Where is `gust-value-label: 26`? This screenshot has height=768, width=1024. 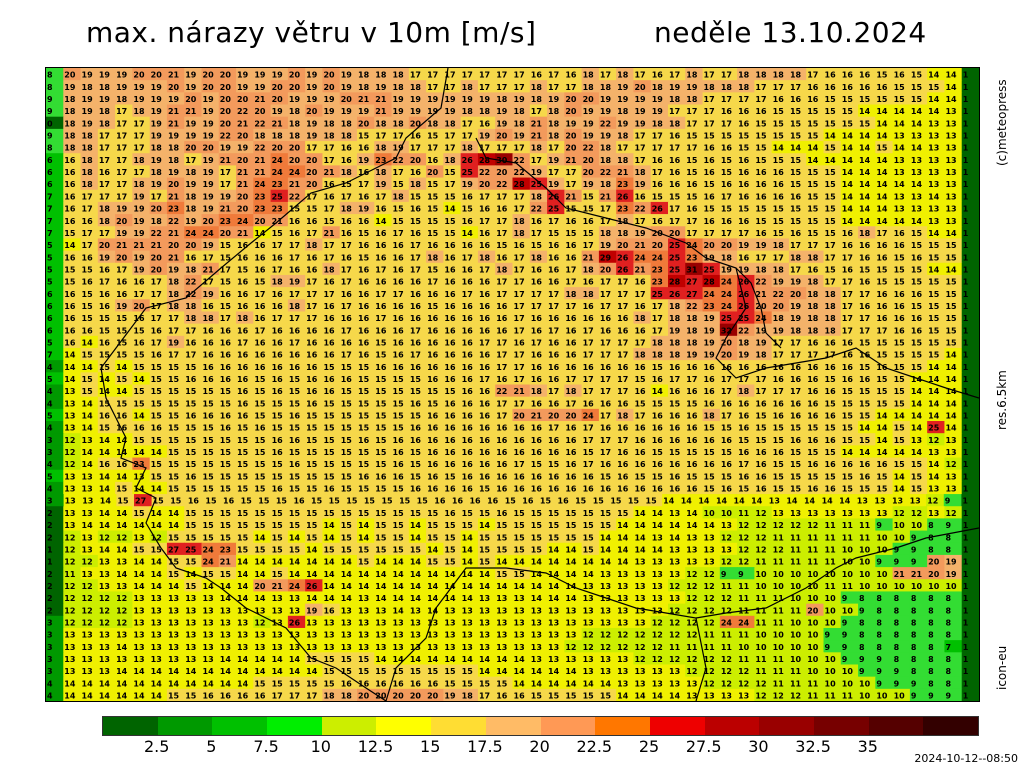
gust-value-label: 26 is located at coordinates (744, 306).